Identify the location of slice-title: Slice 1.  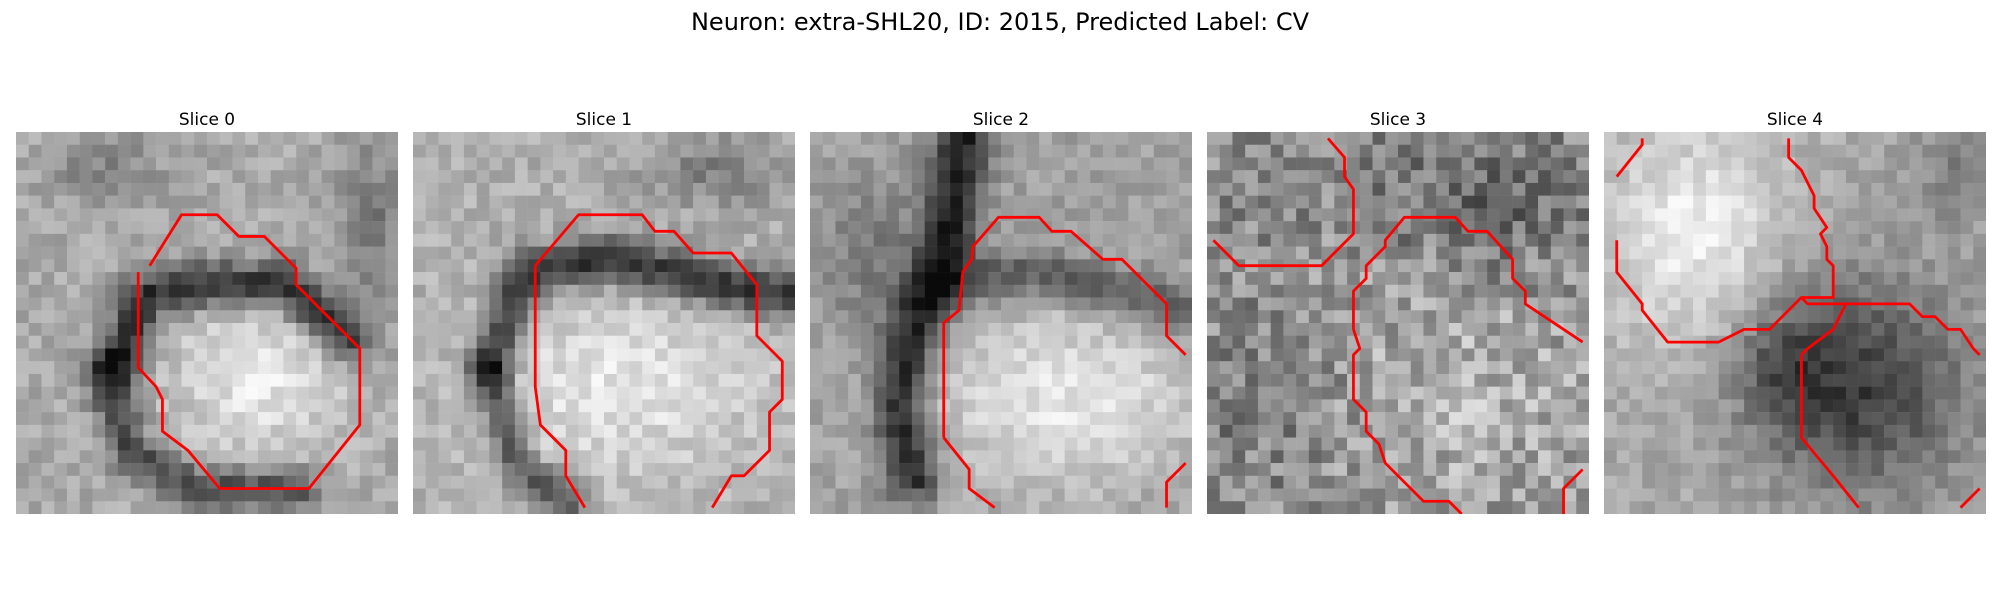
(604, 120).